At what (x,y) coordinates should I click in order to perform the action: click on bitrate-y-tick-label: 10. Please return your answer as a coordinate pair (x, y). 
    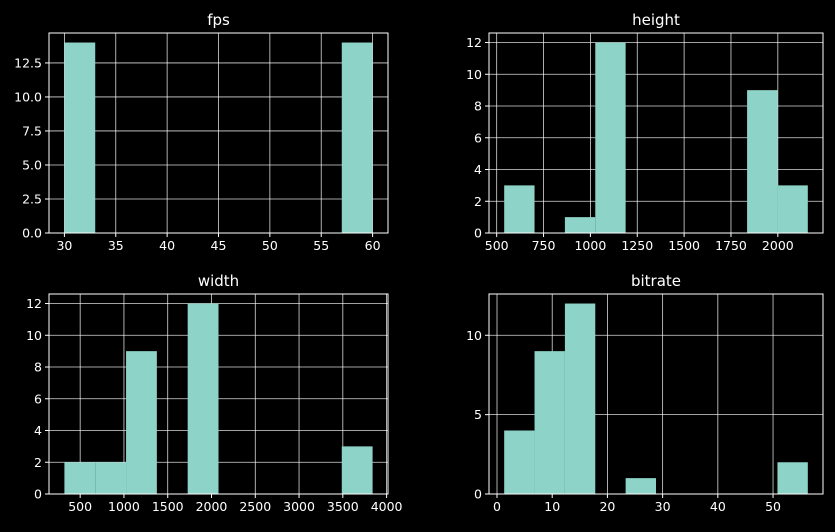
    Looking at the image, I should click on (474, 335).